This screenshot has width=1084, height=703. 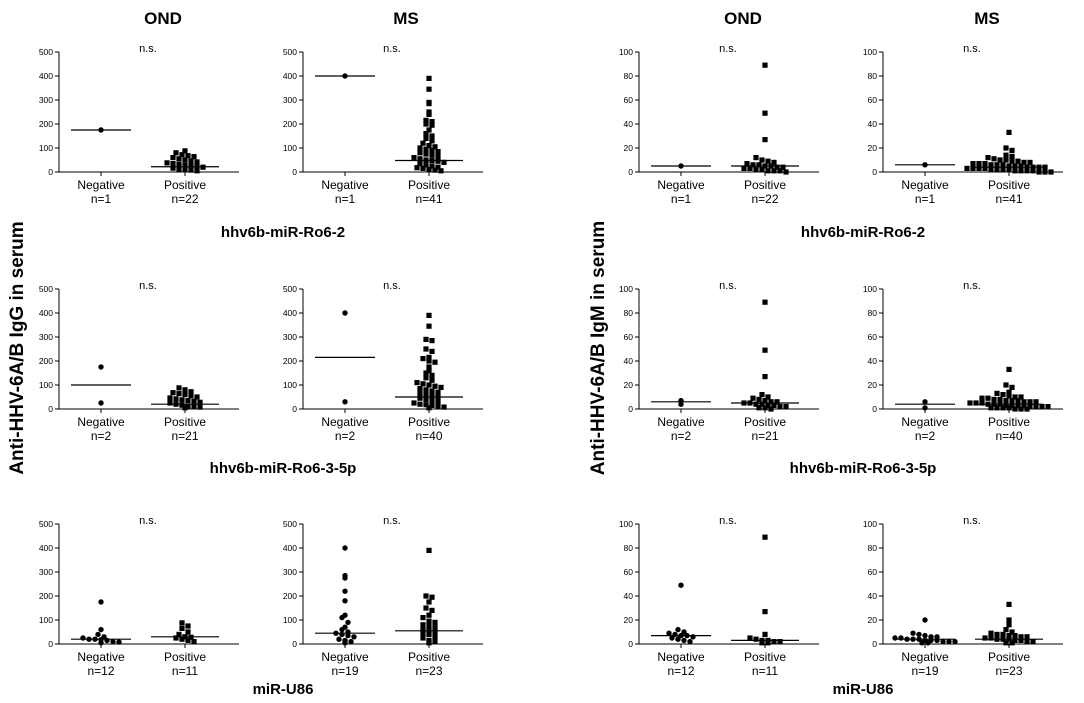 I want to click on group-n-label: n=11, so click(x=765, y=671).